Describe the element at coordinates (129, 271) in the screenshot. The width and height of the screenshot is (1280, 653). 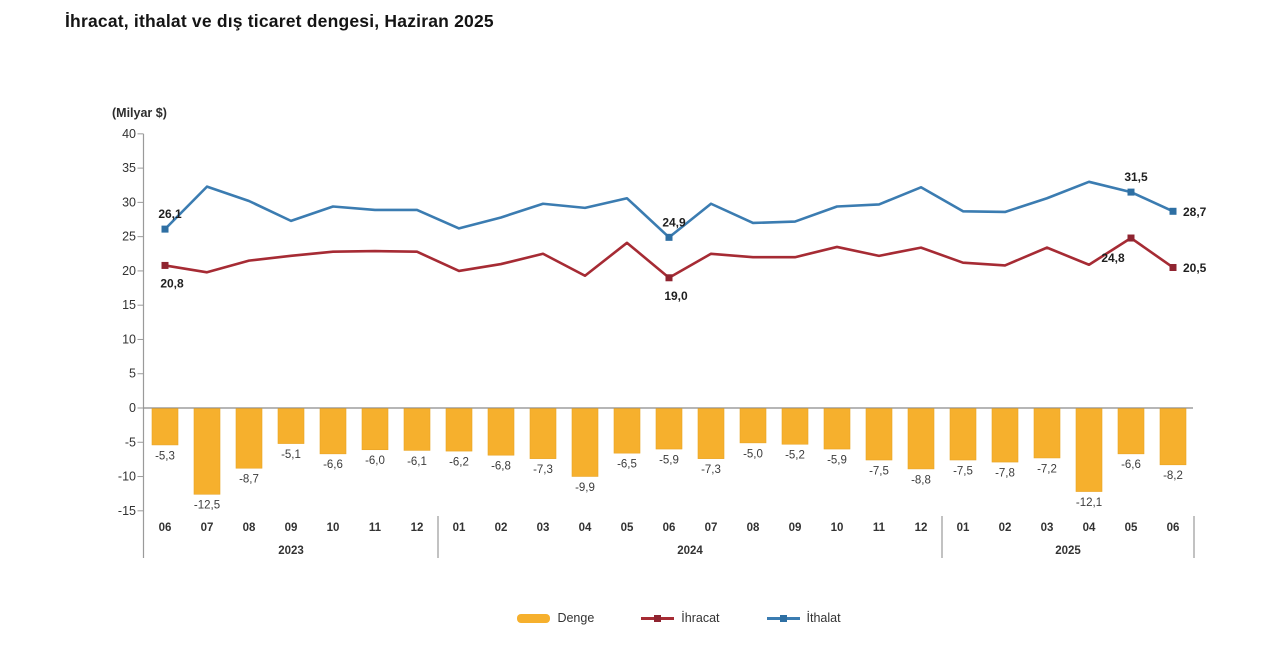
I see `y-tick-label: 20` at that location.